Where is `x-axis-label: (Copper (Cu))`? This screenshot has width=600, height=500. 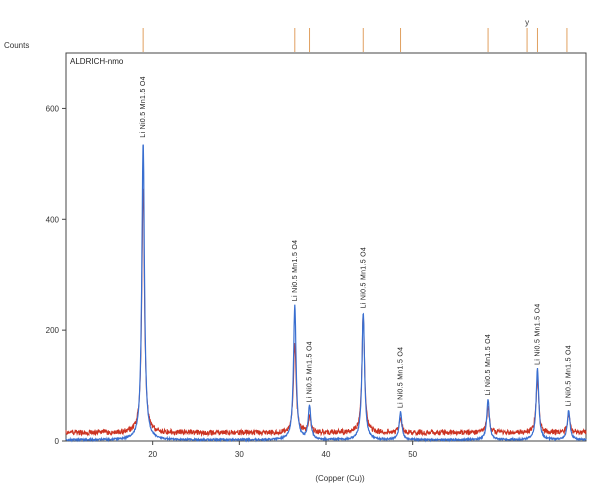
x-axis-label: (Copper (Cu)) is located at coordinates (340, 478).